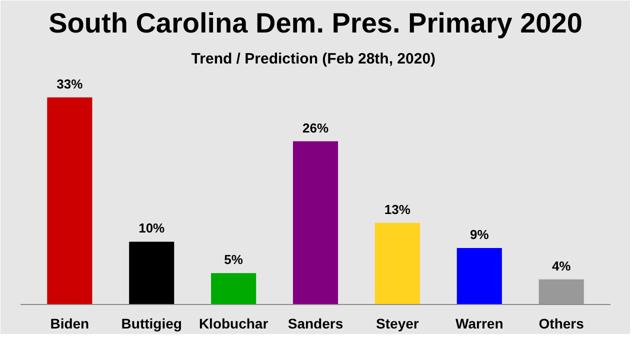 The width and height of the screenshot is (634, 338). I want to click on data-label: 4%, so click(562, 266).